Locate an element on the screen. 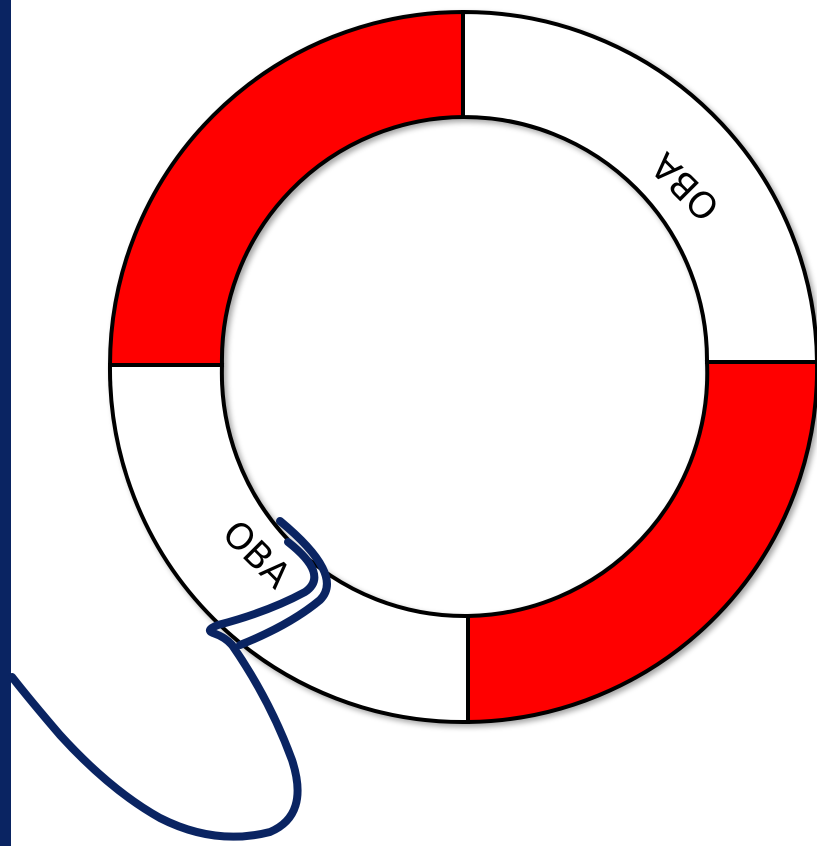 The height and width of the screenshot is (846, 817). rope-tail is located at coordinates (155, 741).